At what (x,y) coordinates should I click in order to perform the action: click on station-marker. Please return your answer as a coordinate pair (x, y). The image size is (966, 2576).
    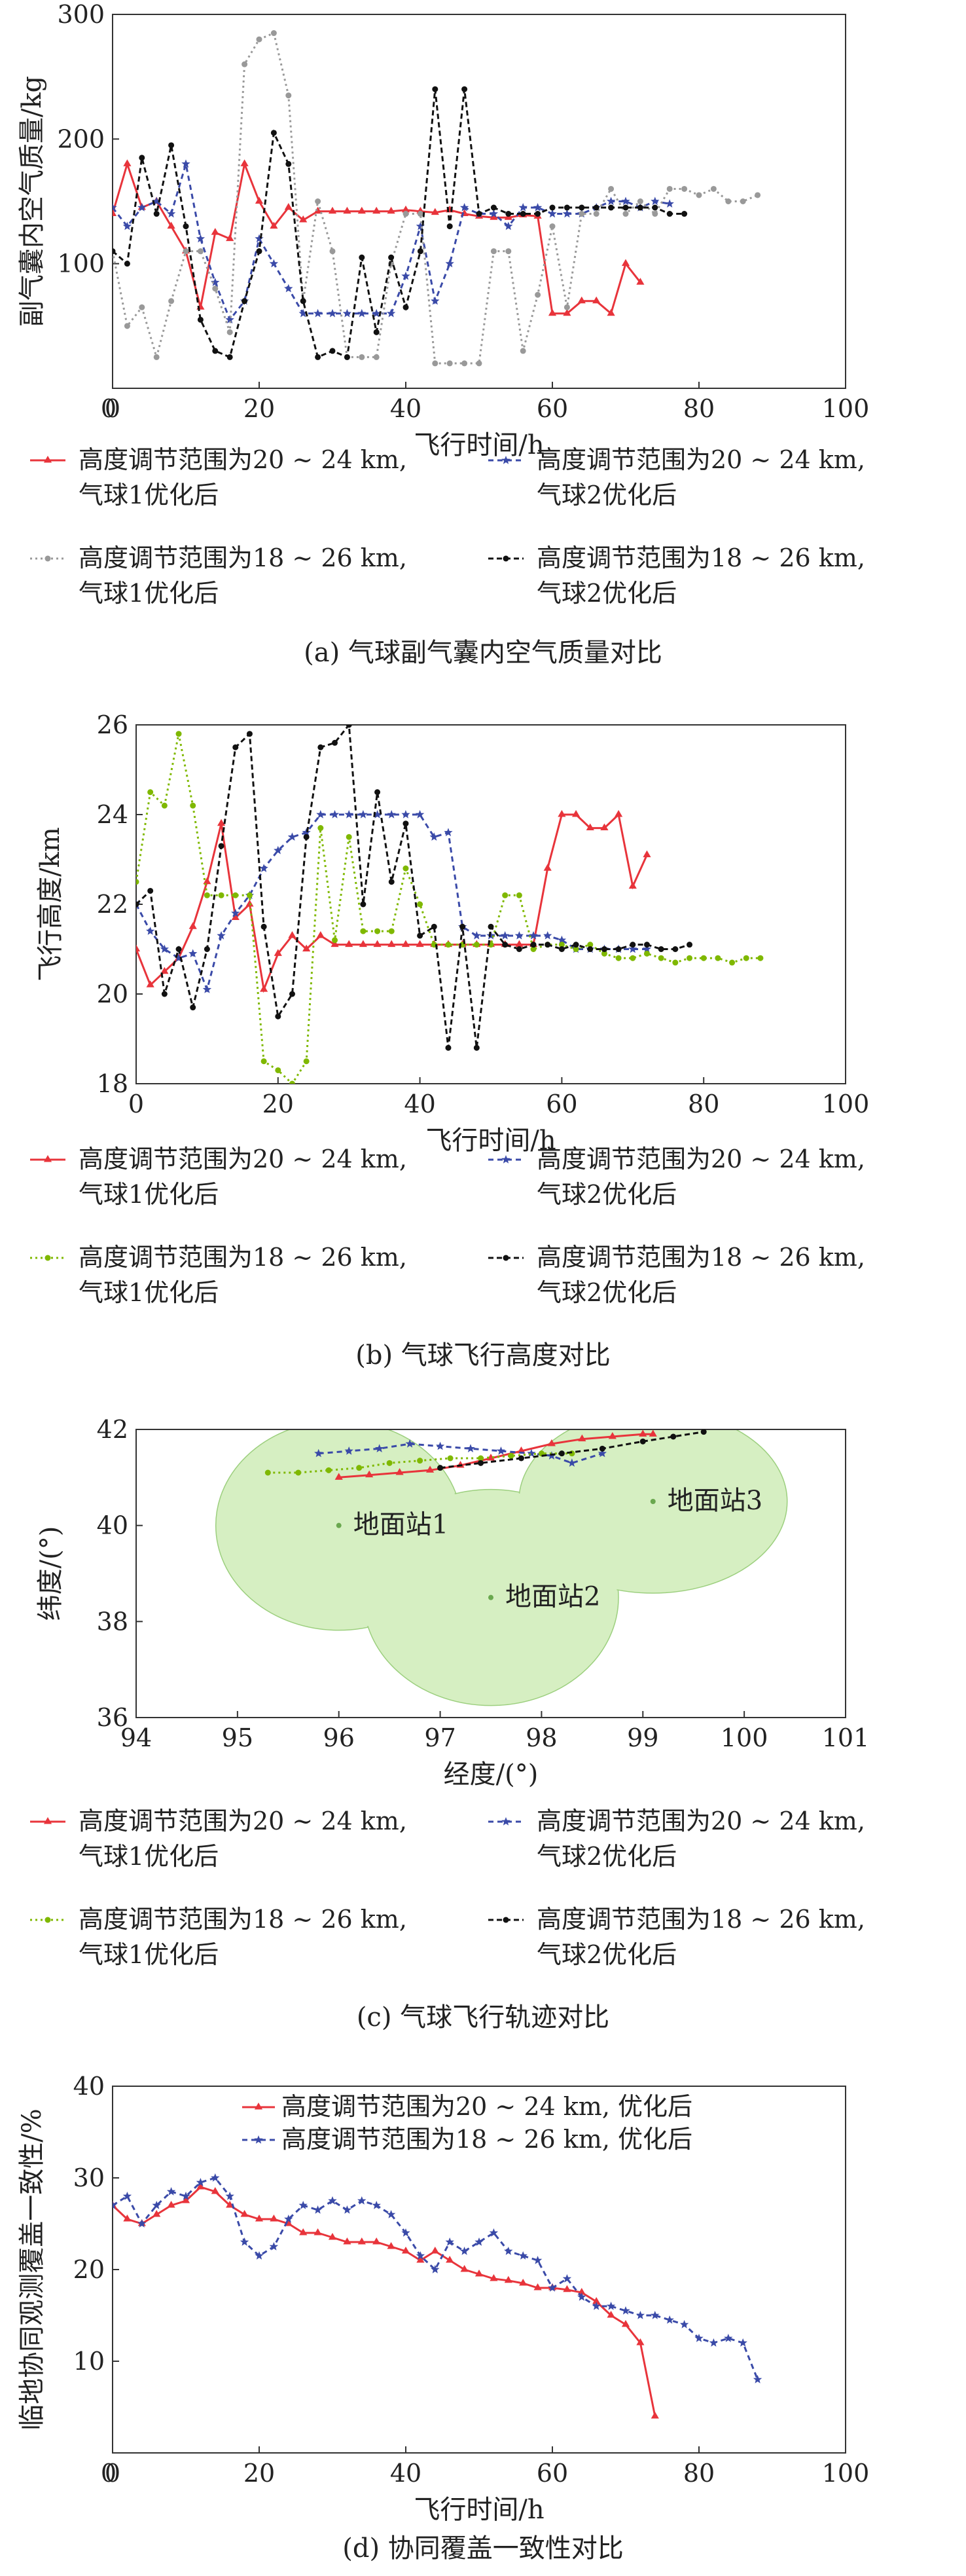
    Looking at the image, I should click on (339, 1525).